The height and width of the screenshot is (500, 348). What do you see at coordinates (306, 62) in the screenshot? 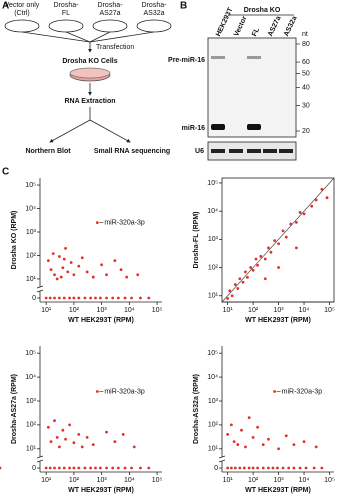
I see `size-label: 60` at bounding box center [306, 62].